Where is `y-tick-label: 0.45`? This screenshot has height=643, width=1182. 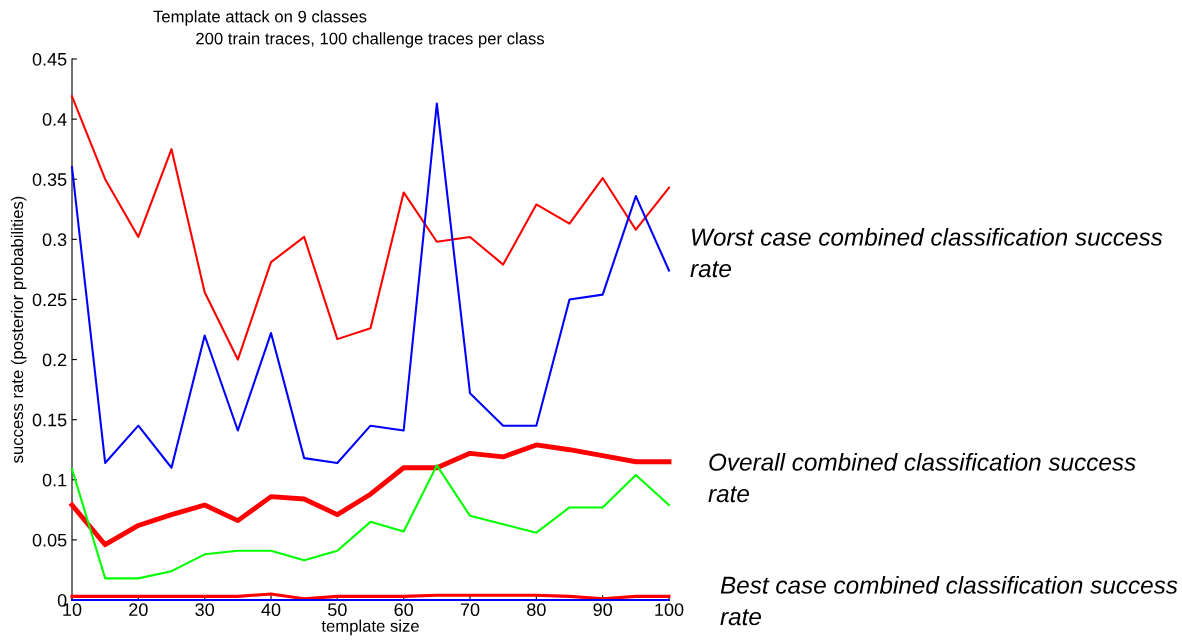 y-tick-label: 0.45 is located at coordinates (49, 59).